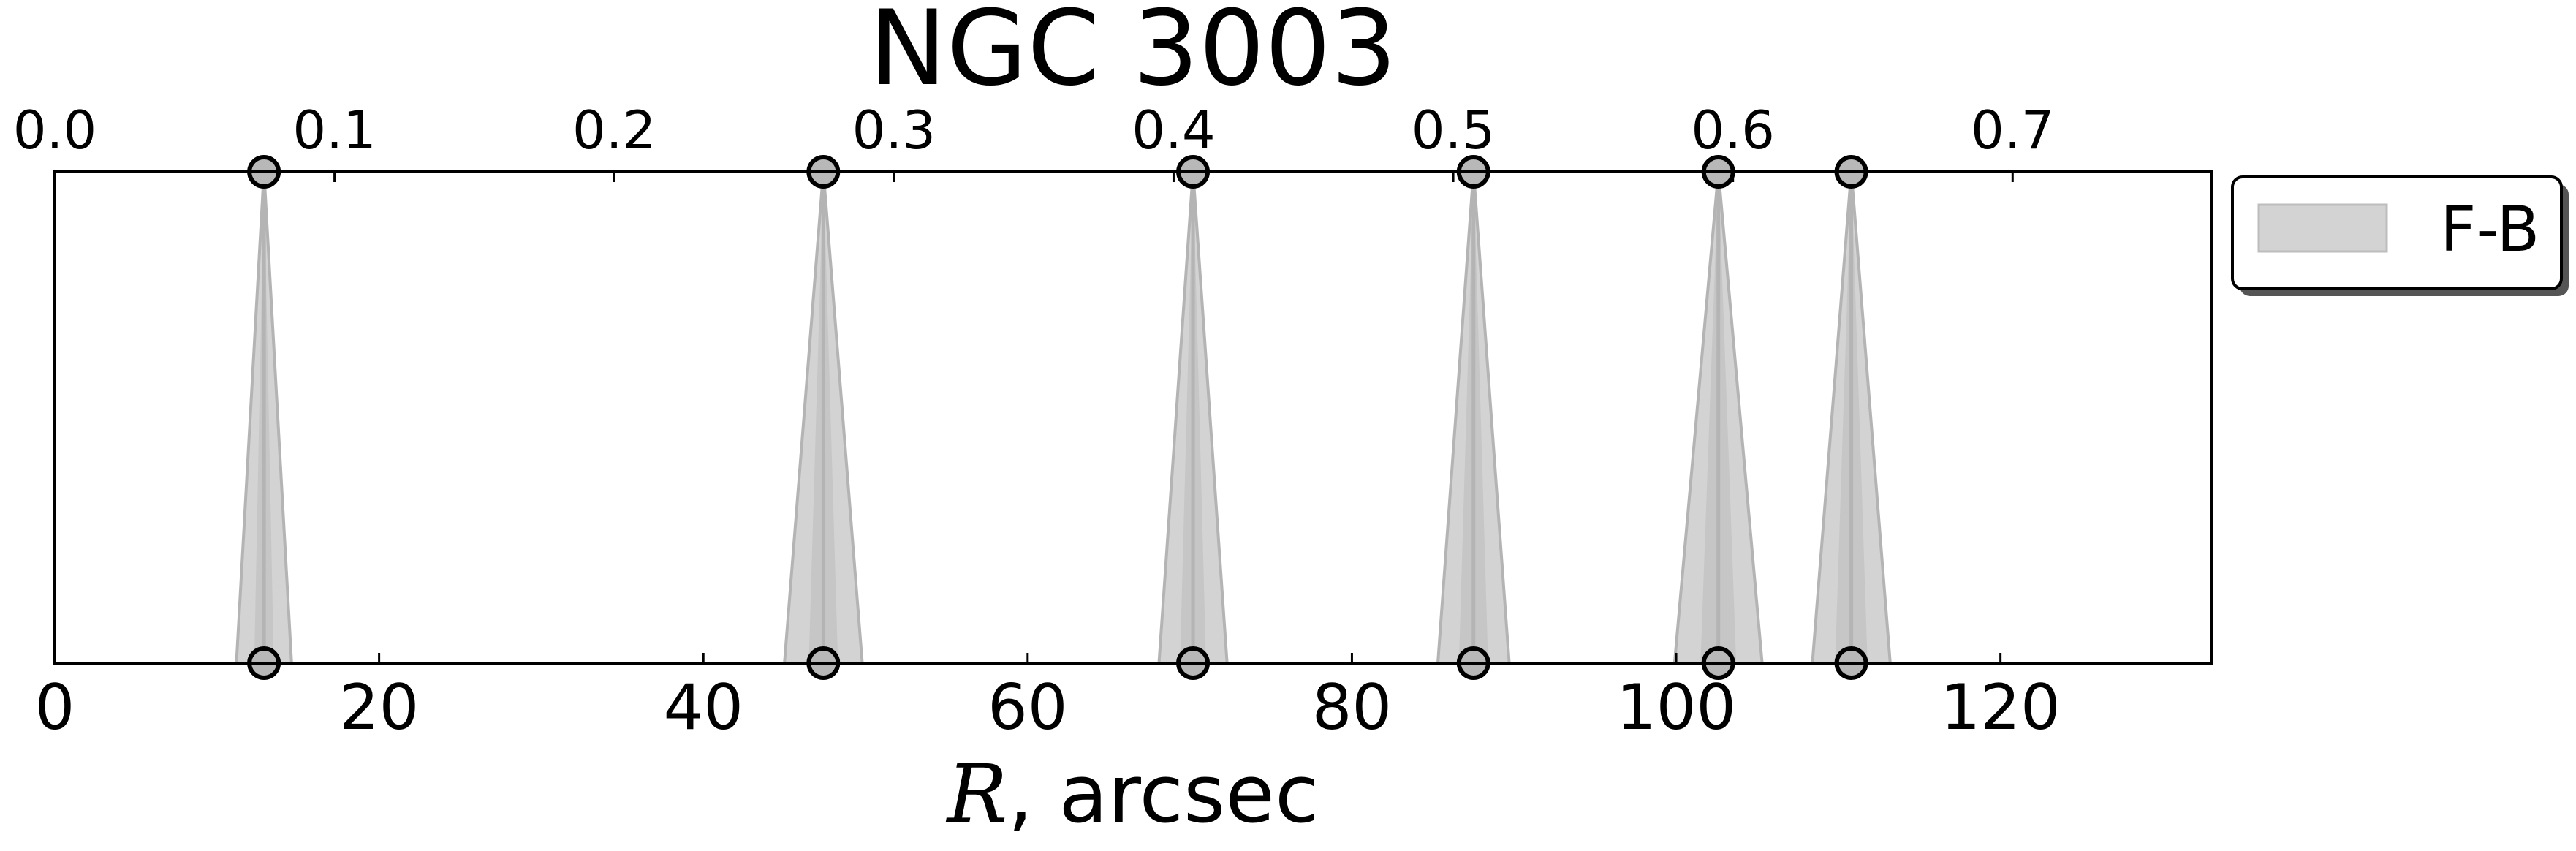  What do you see at coordinates (2013, 130) in the screenshot?
I see `top-tick-label-7: 0.7` at bounding box center [2013, 130].